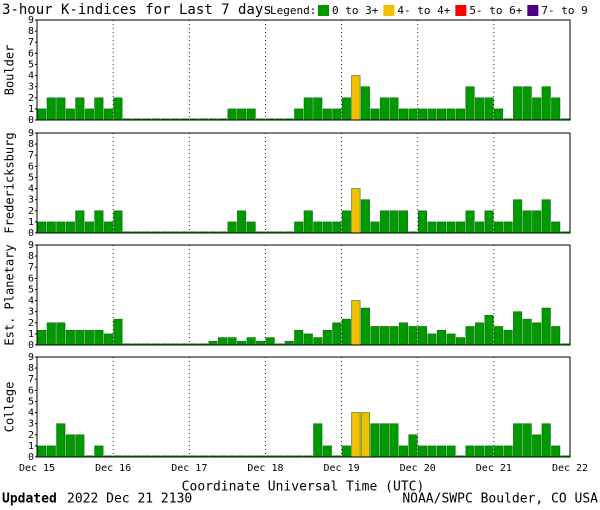  What do you see at coordinates (31, 53) in the screenshot?
I see `y-tick-label: 6` at bounding box center [31, 53].